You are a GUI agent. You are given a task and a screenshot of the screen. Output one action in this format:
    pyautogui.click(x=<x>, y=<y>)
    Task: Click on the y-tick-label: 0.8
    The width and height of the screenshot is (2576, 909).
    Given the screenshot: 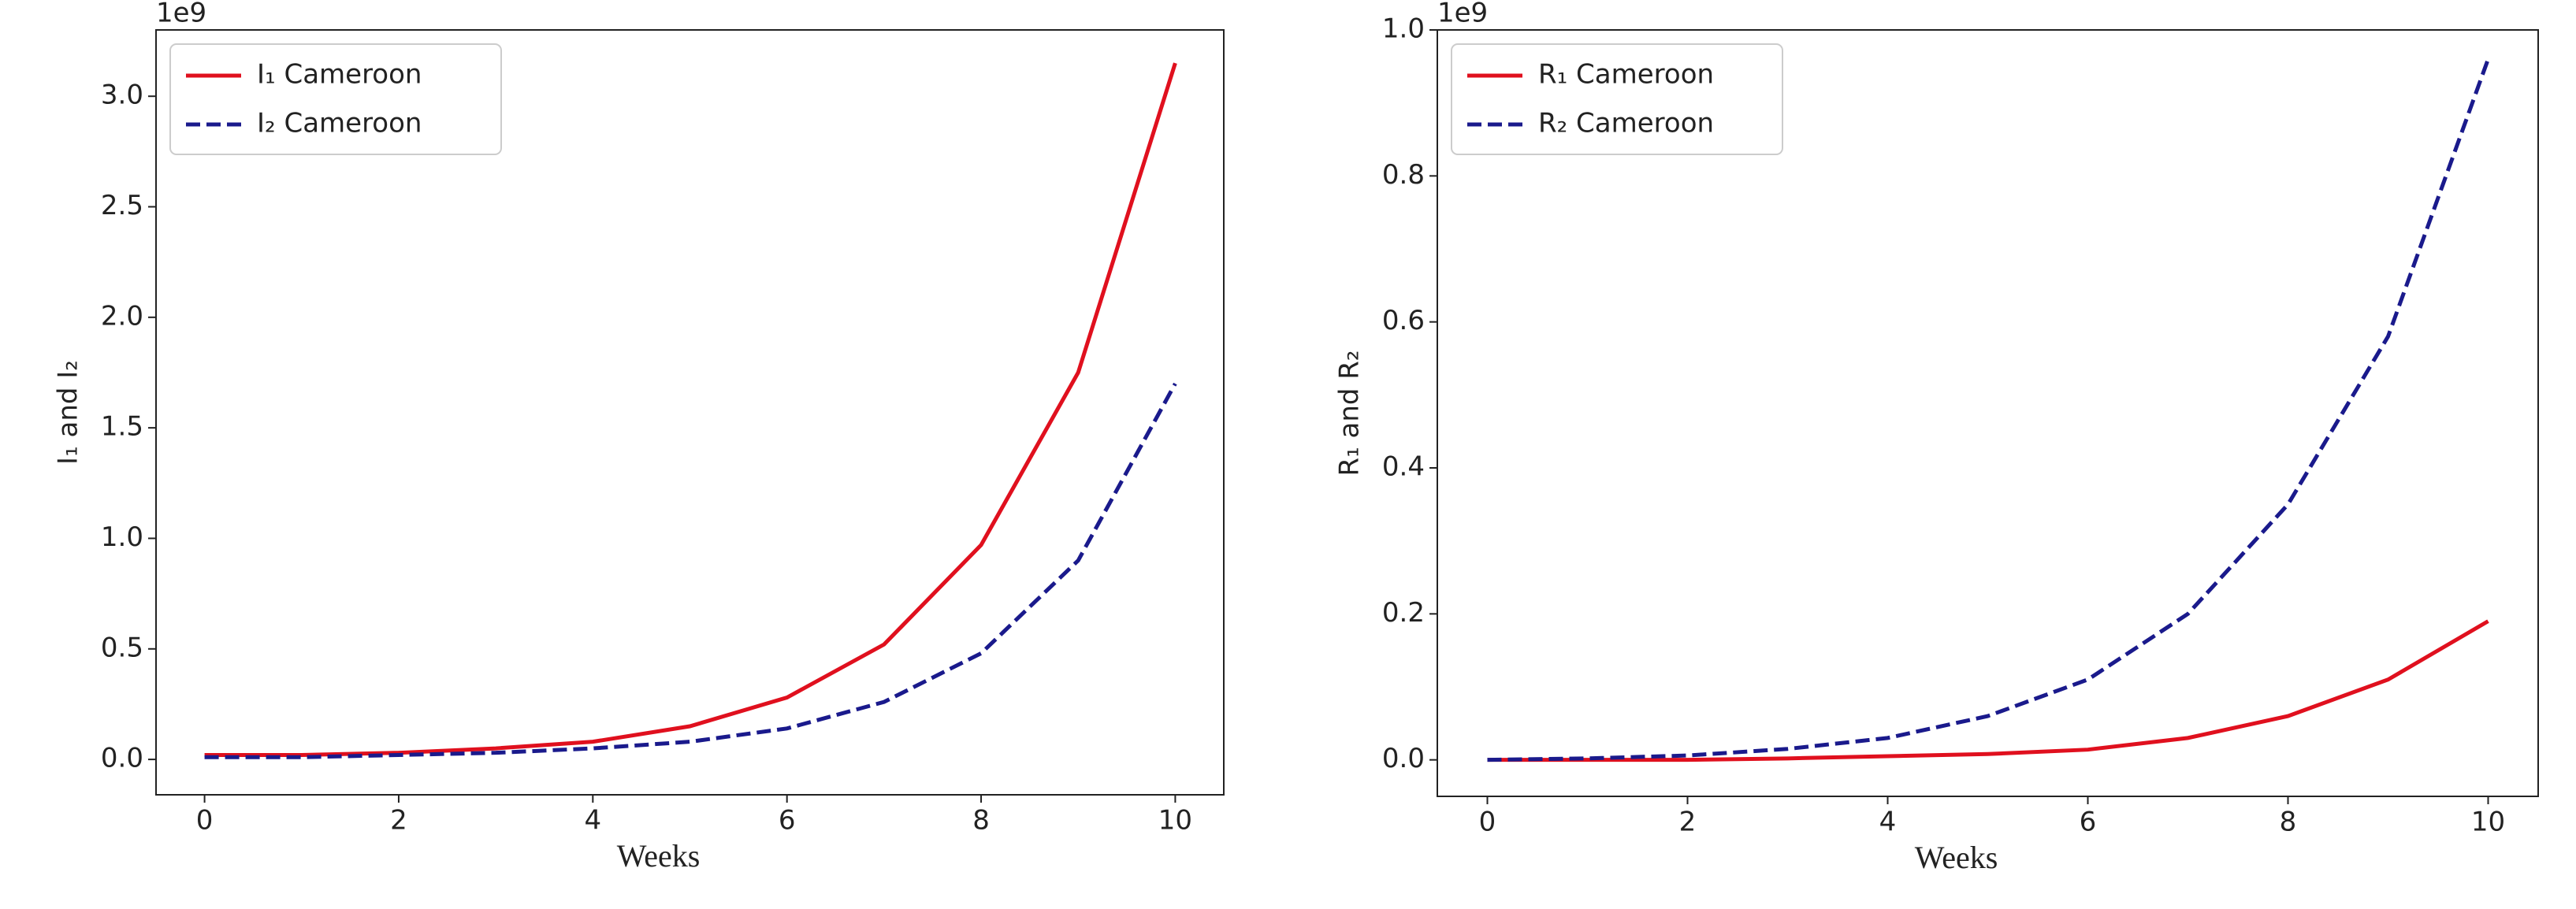 What is the action you would take?
    pyautogui.click(x=1403, y=175)
    